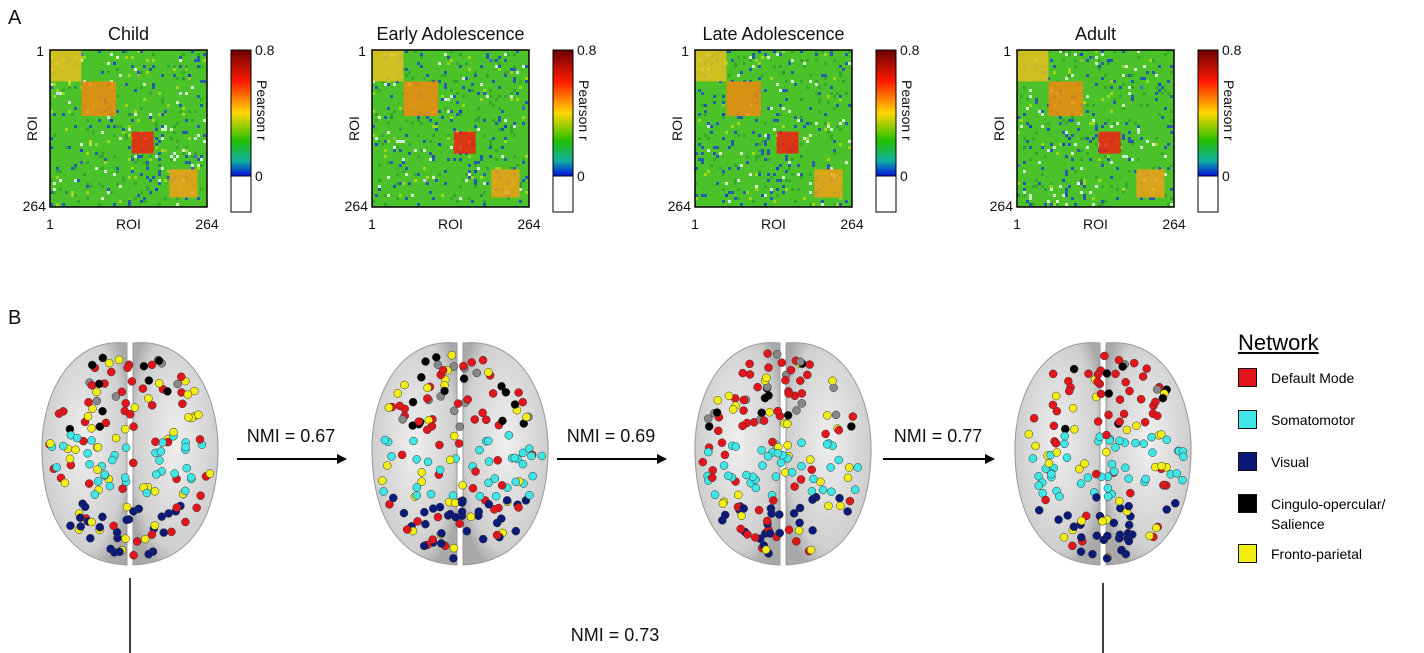 This screenshot has width=1424, height=653. I want to click on matrix-title: Early Adolescence, so click(450, 34).